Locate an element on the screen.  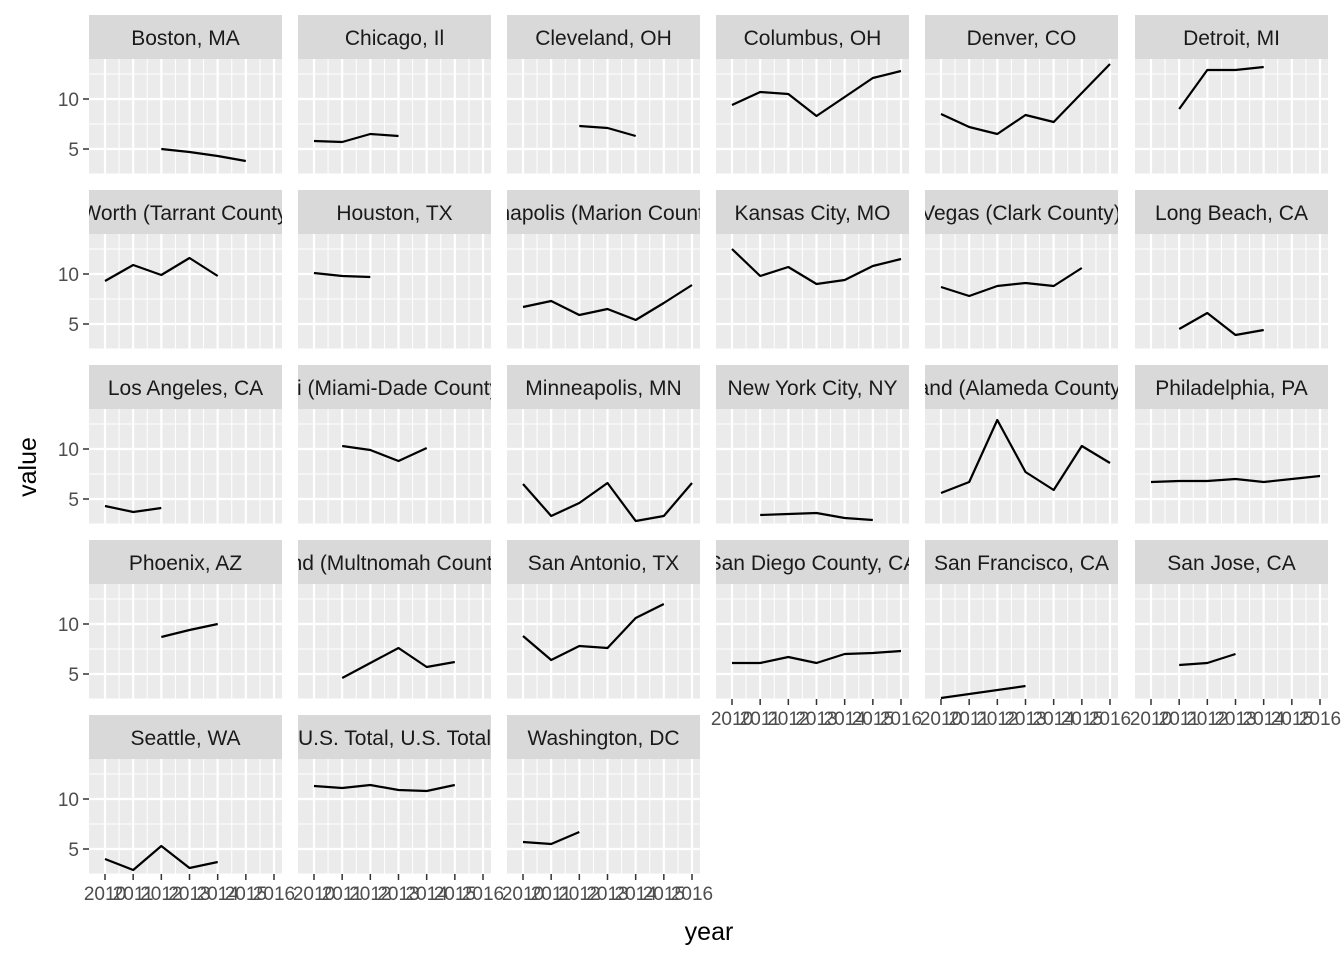
facet-label: Chicago, Il is located at coordinates (394, 38).